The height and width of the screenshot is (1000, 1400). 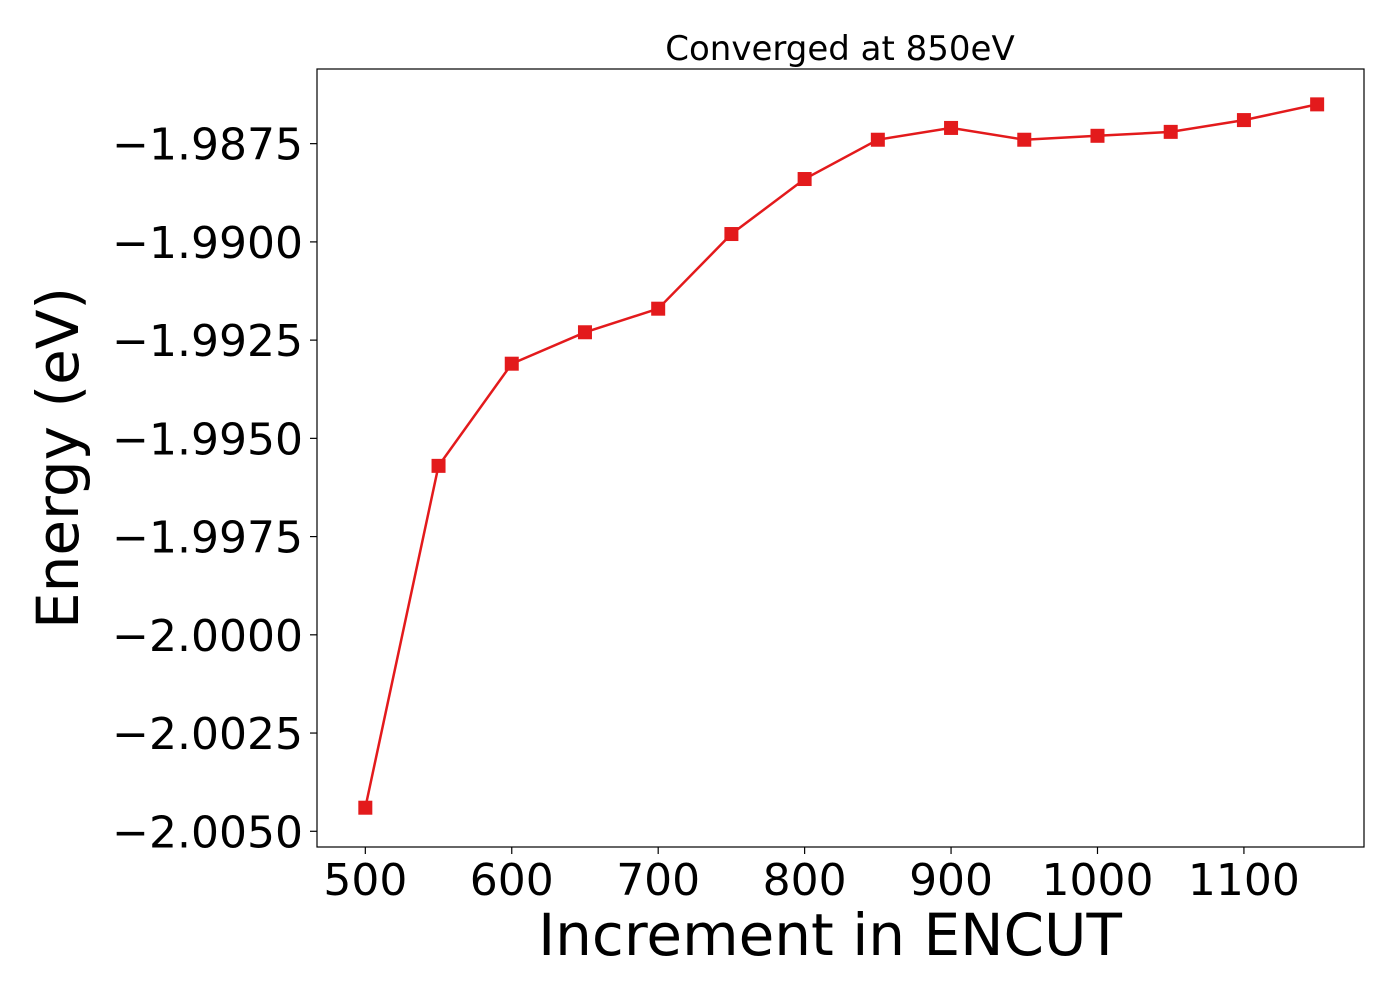 I want to click on x-tick-label: 800, so click(x=805, y=880).